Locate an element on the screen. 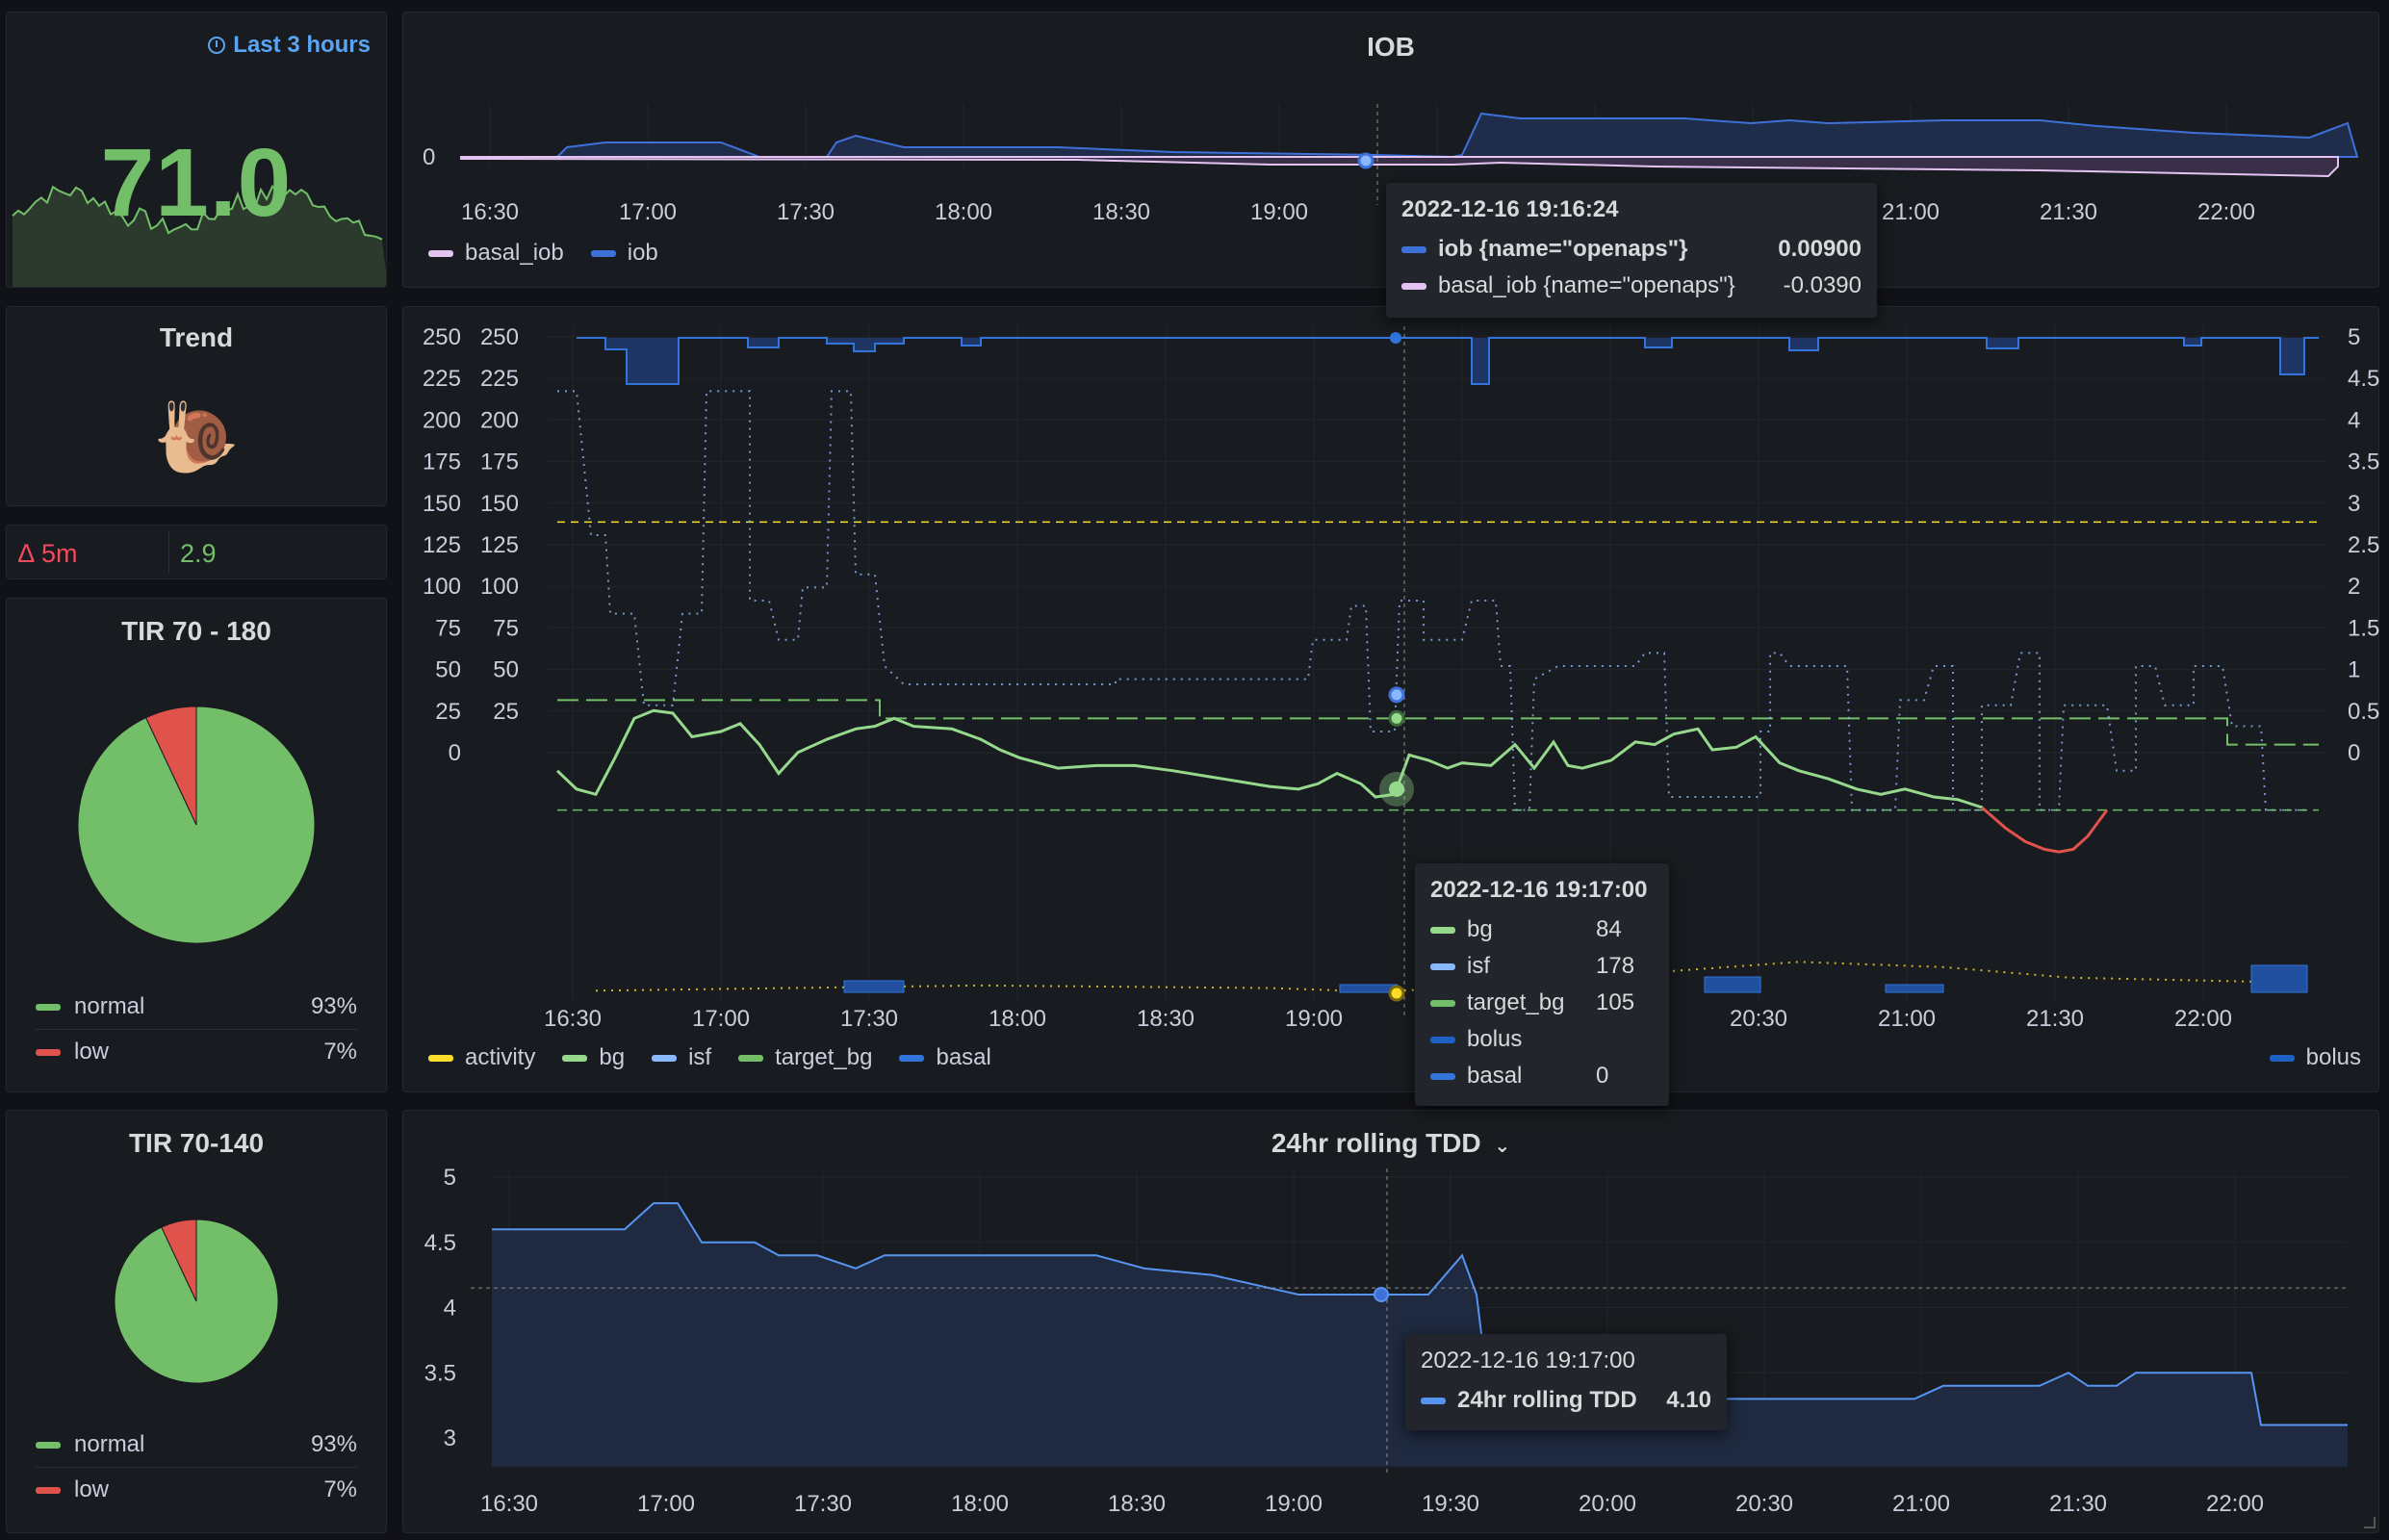  y-tick-right: 0.5 is located at coordinates (2363, 712).